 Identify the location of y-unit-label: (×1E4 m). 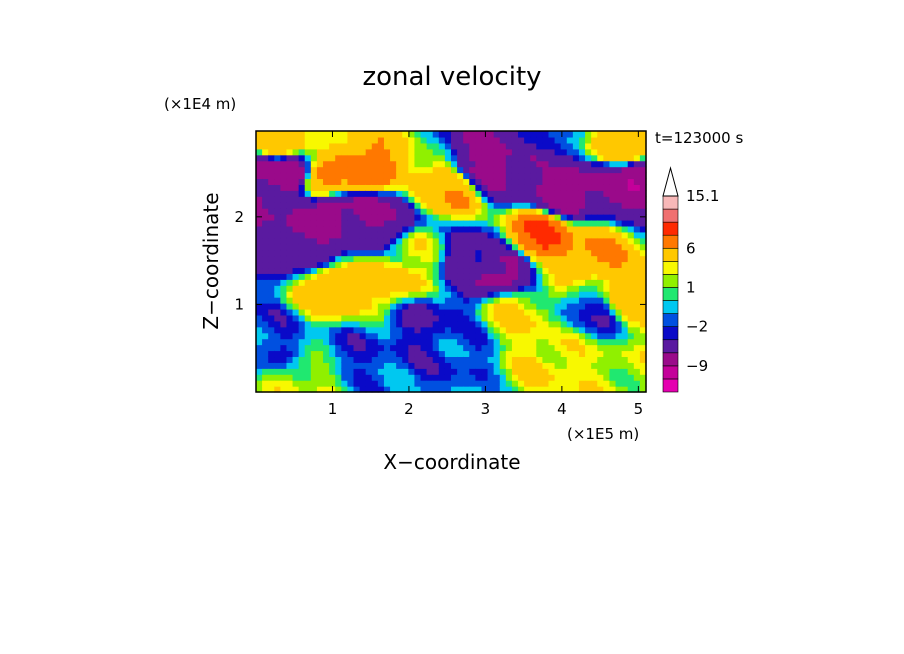
(200, 104).